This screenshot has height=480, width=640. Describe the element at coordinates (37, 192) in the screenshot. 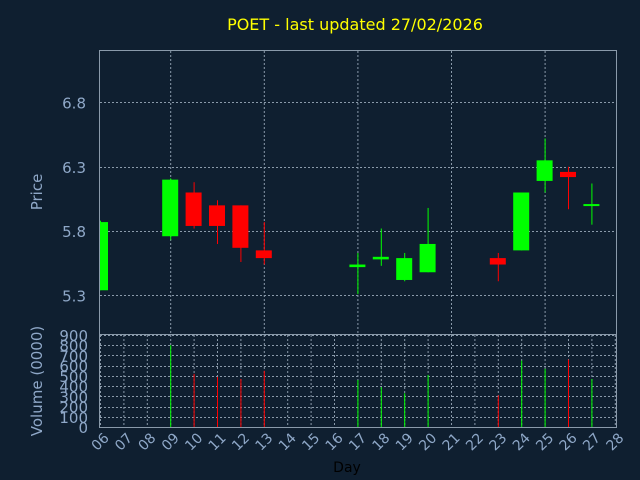

I see `price-axis-label: Price` at that location.